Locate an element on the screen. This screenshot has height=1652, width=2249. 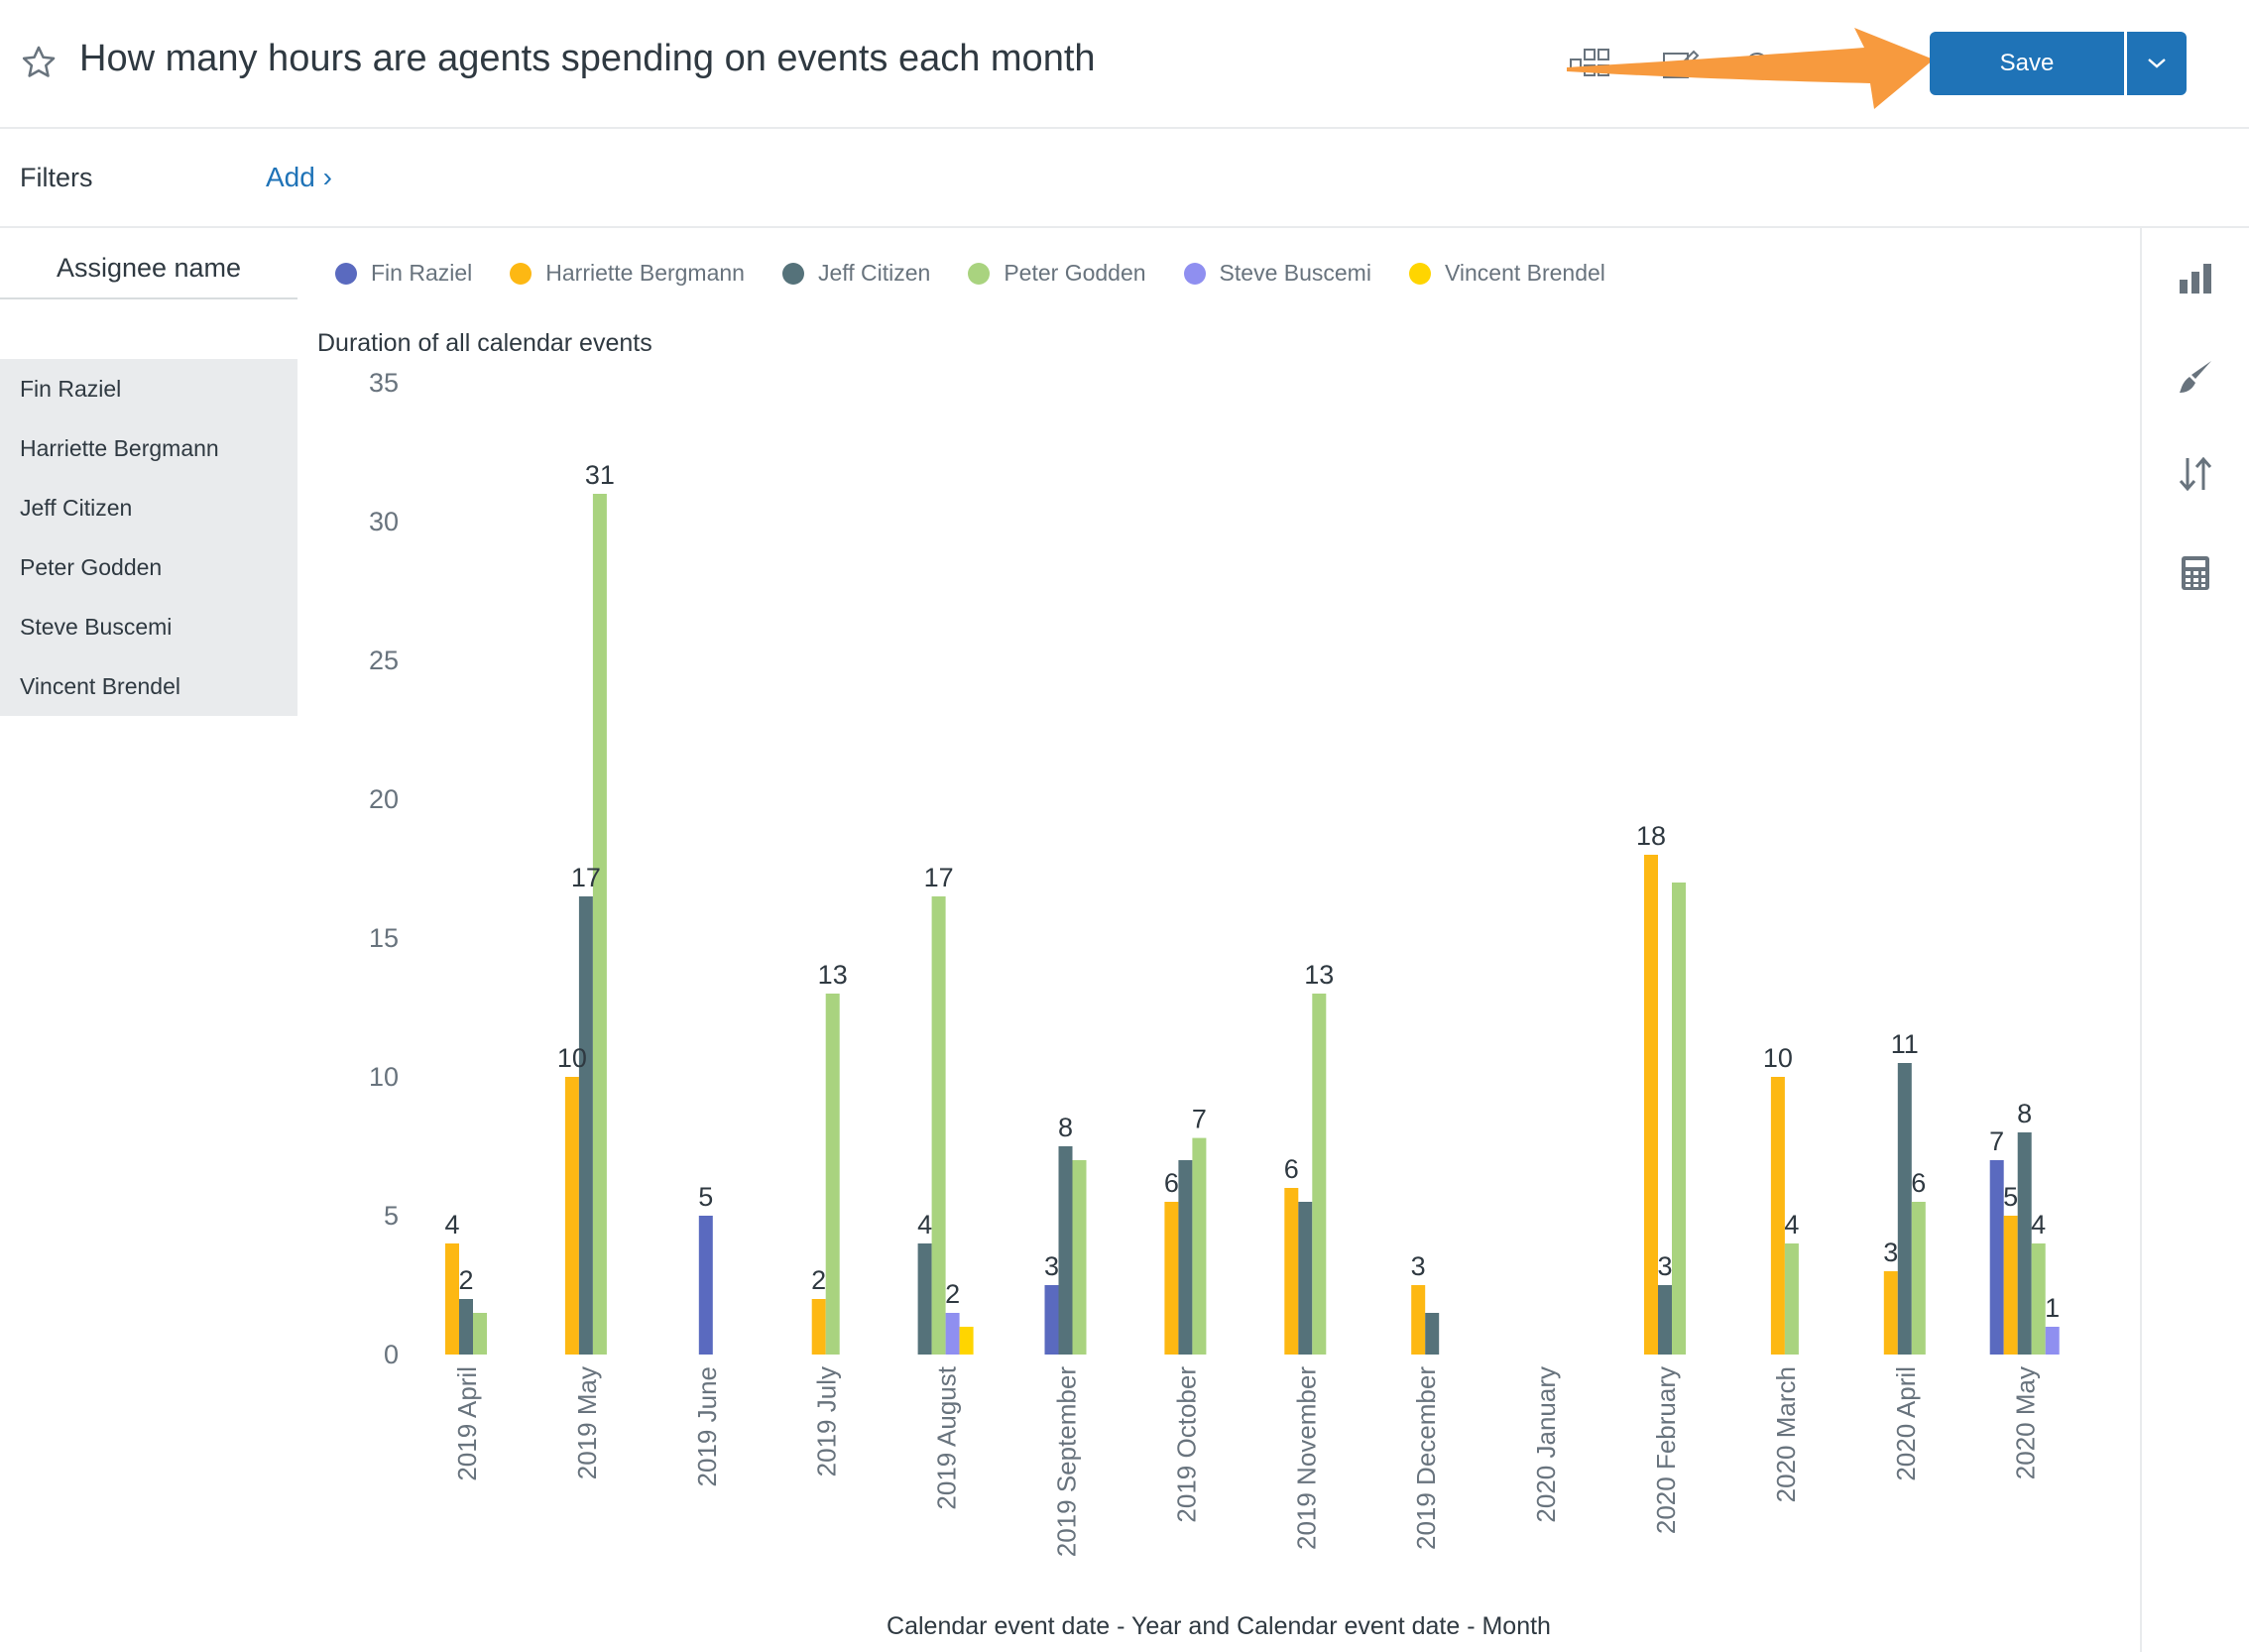
chart-config-toolbar is located at coordinates (2195, 940).